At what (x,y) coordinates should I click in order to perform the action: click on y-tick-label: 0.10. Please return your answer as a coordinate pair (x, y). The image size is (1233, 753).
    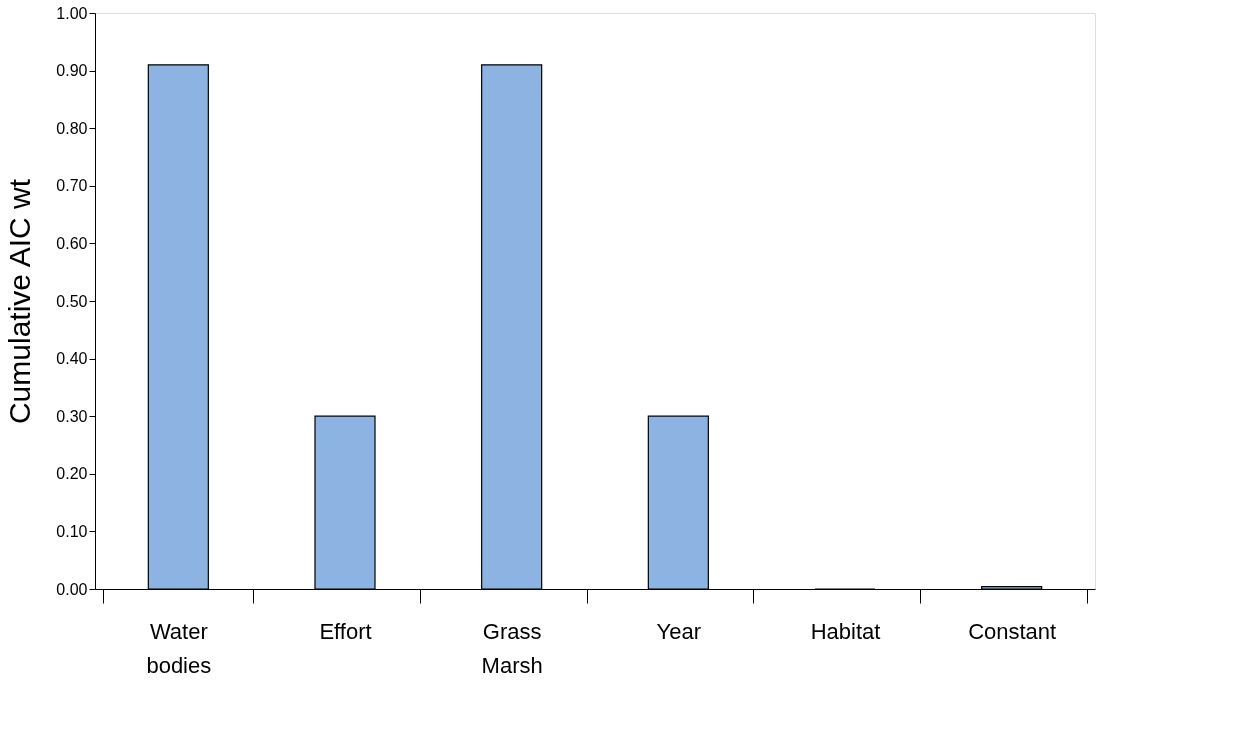
    Looking at the image, I should click on (72, 531).